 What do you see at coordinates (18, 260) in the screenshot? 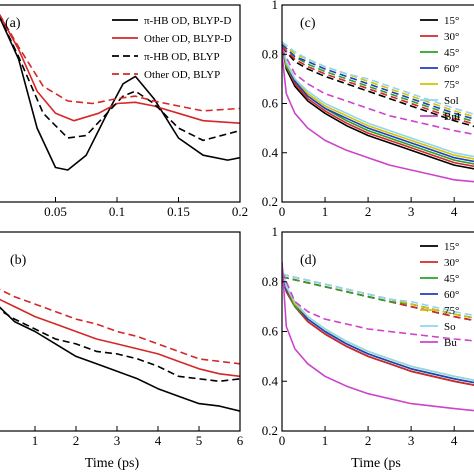
I see `panel-label: (b)` at bounding box center [18, 260].